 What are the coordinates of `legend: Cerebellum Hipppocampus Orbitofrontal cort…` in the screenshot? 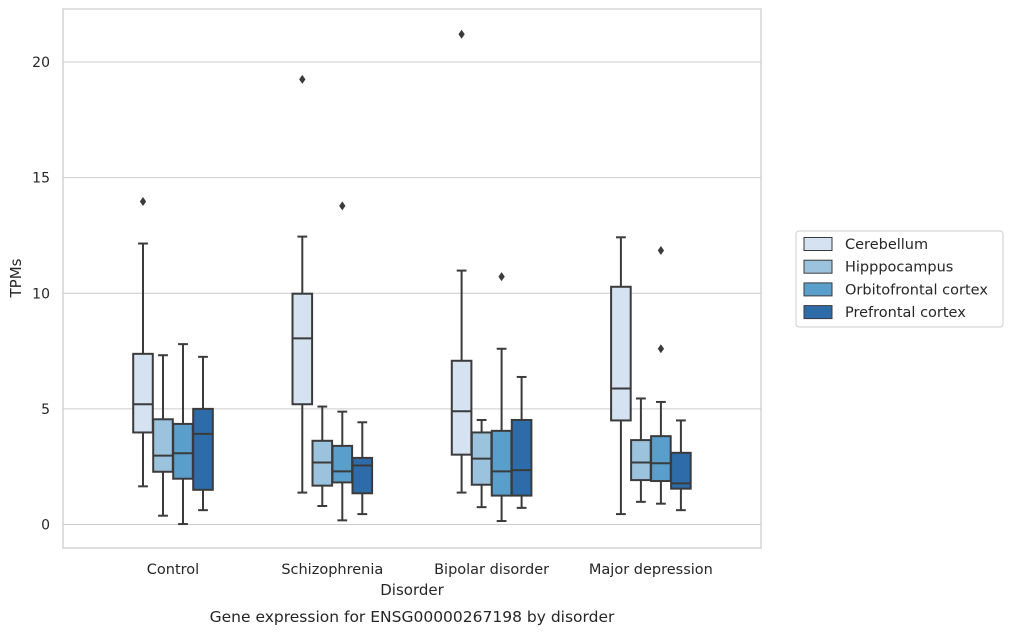 It's located at (899, 279).